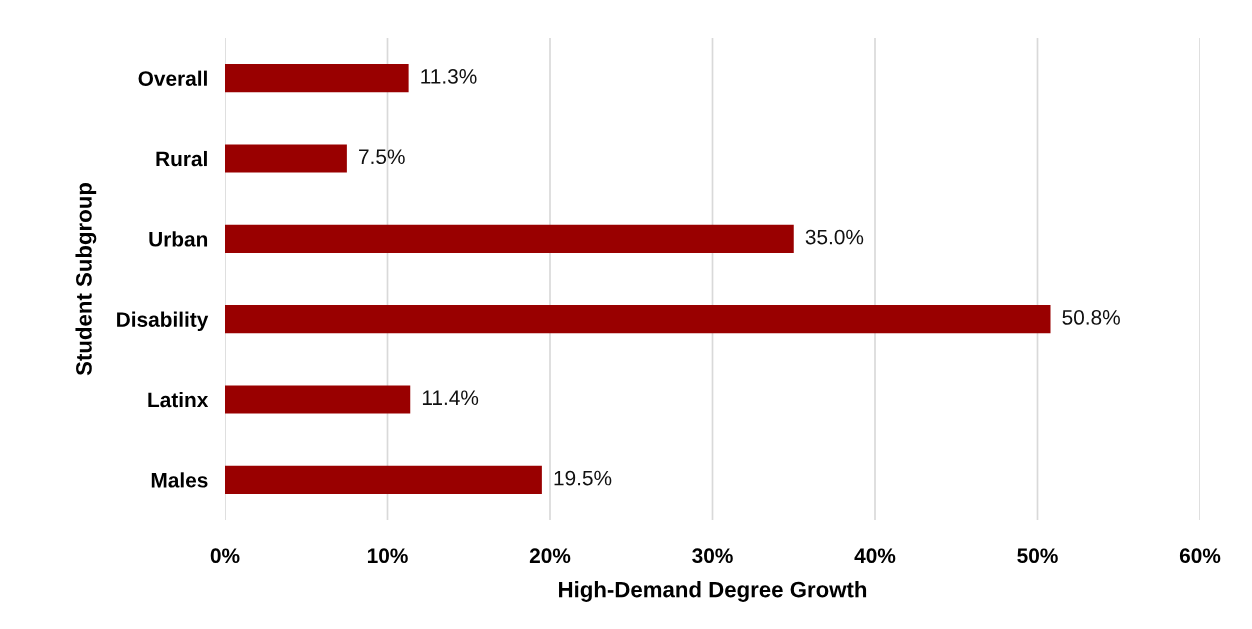 Image resolution: width=1252 pixels, height=629 pixels. I want to click on y-tick-label: Urban, so click(178, 239).